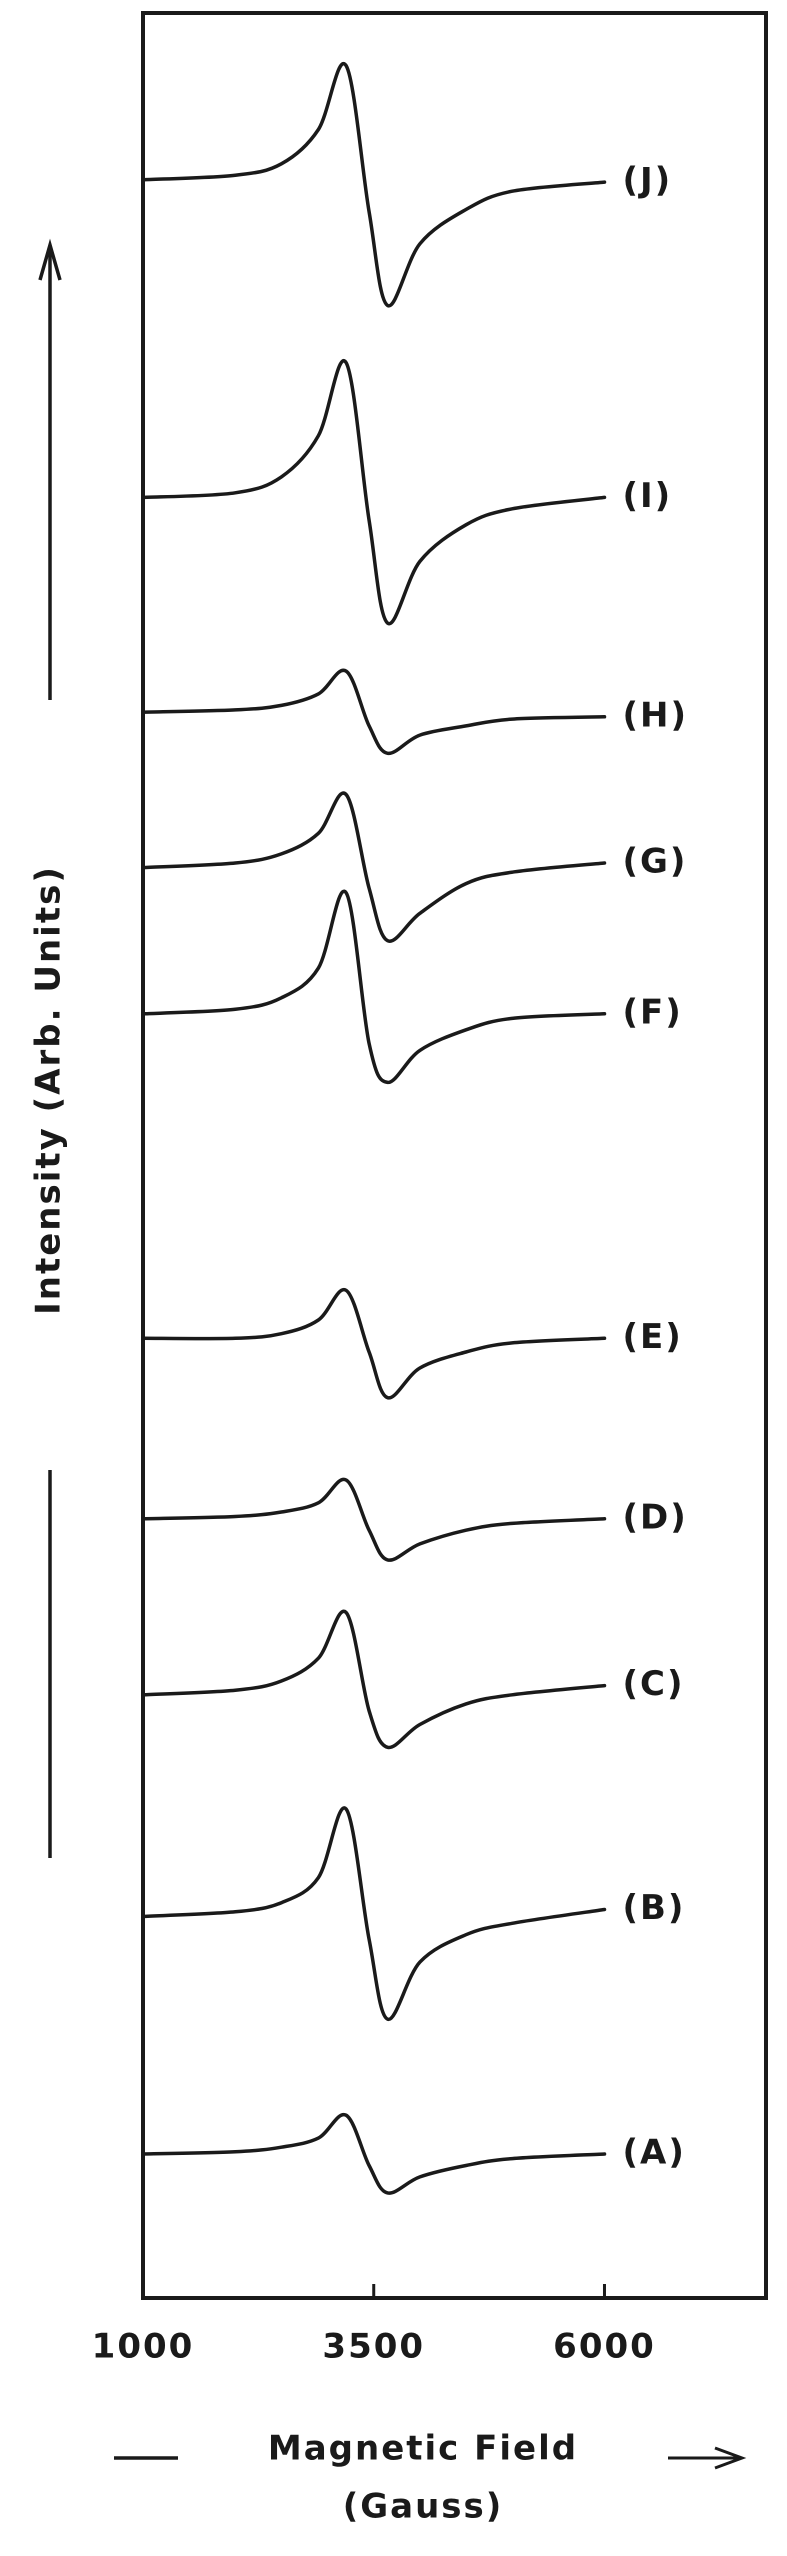  I want to click on x-axis-title: Magnetic Field, so click(423, 2449).